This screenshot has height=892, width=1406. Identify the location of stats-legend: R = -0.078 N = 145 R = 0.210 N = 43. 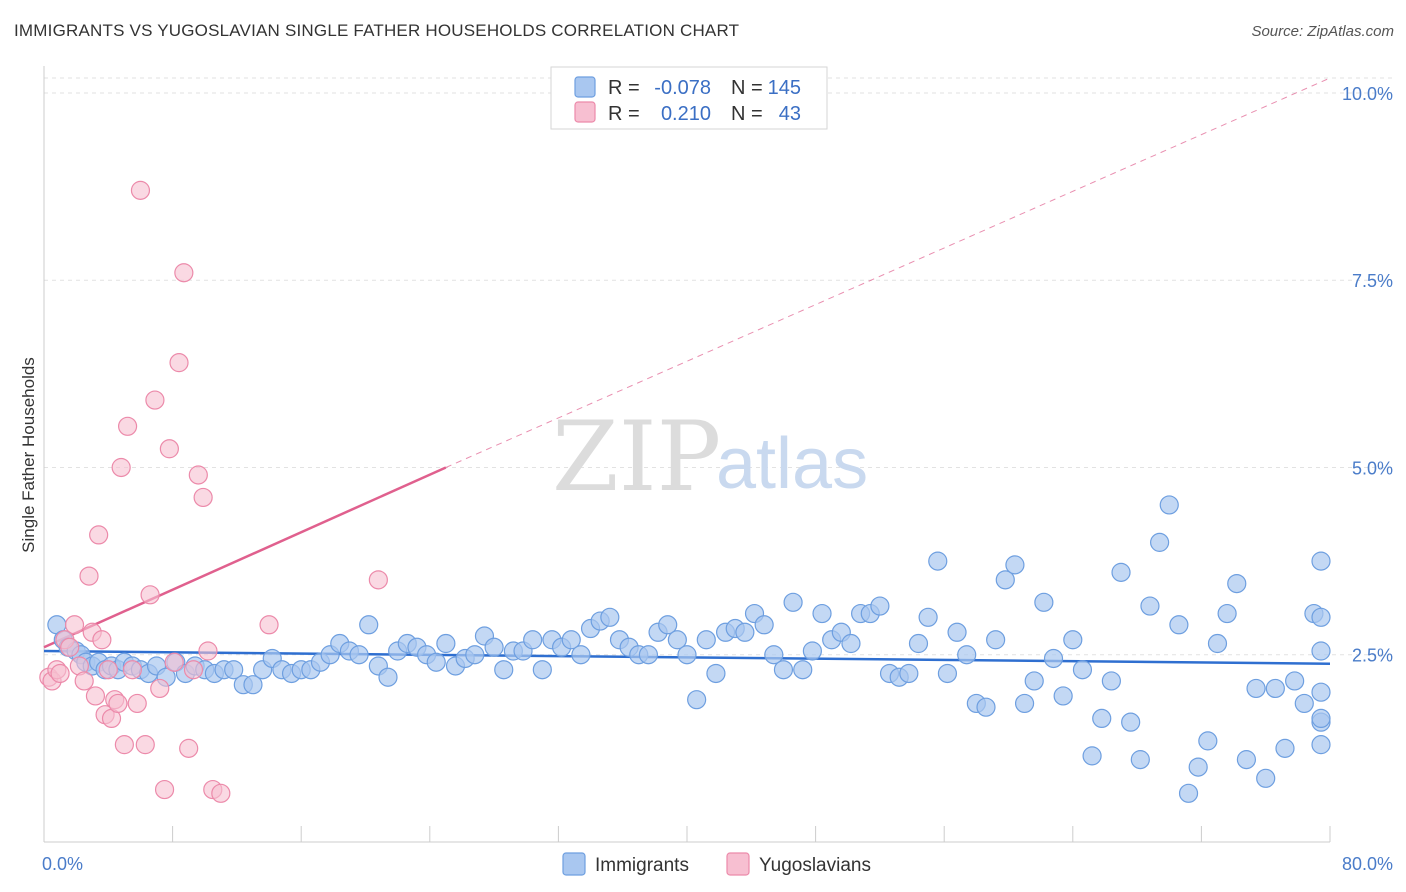
(689, 98).